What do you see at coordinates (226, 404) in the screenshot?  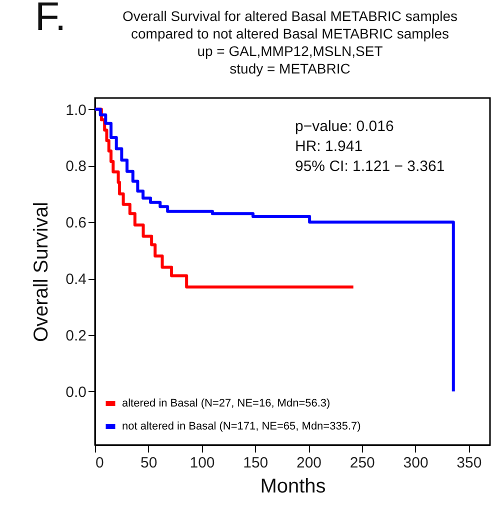 I see `legend-label: altered in Basal (N=27, NE=16, Mdn=56.3)` at bounding box center [226, 404].